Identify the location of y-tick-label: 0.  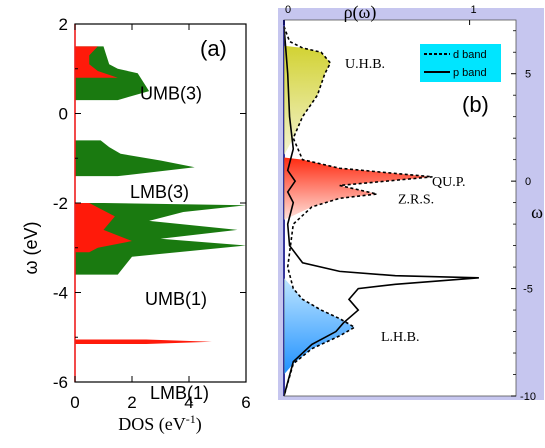
(63, 114).